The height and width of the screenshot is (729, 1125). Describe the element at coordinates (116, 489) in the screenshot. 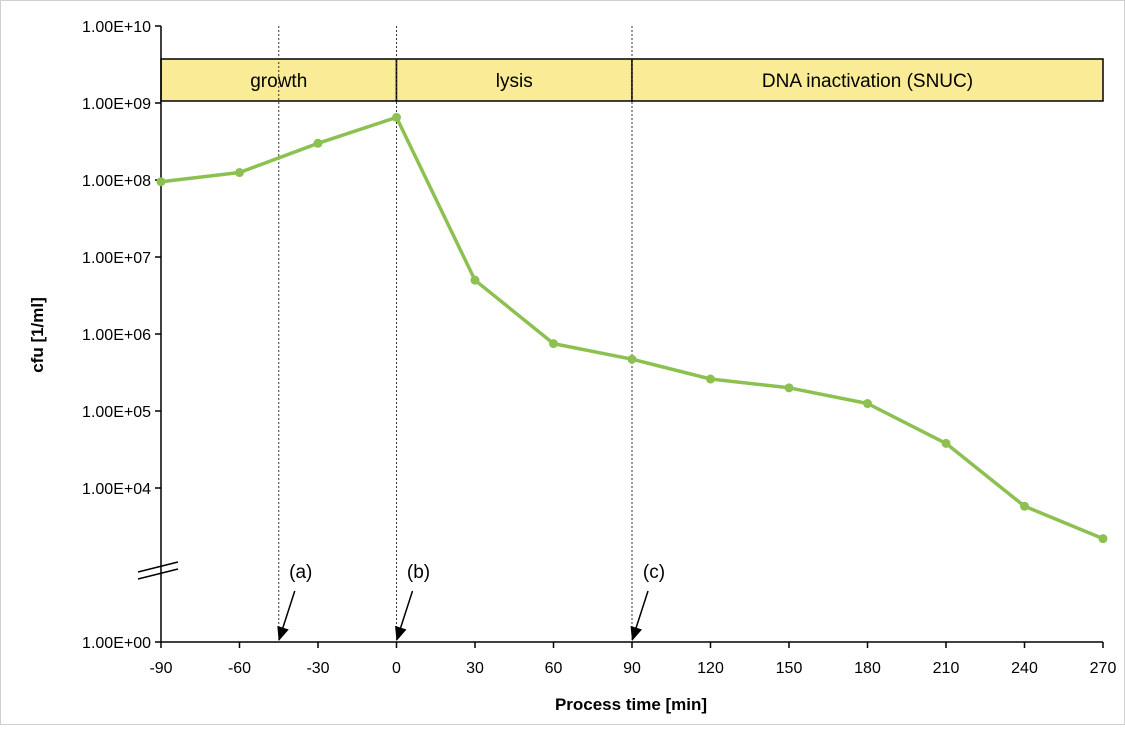

I see `y-tick-label-7: 1.00E+04` at that location.